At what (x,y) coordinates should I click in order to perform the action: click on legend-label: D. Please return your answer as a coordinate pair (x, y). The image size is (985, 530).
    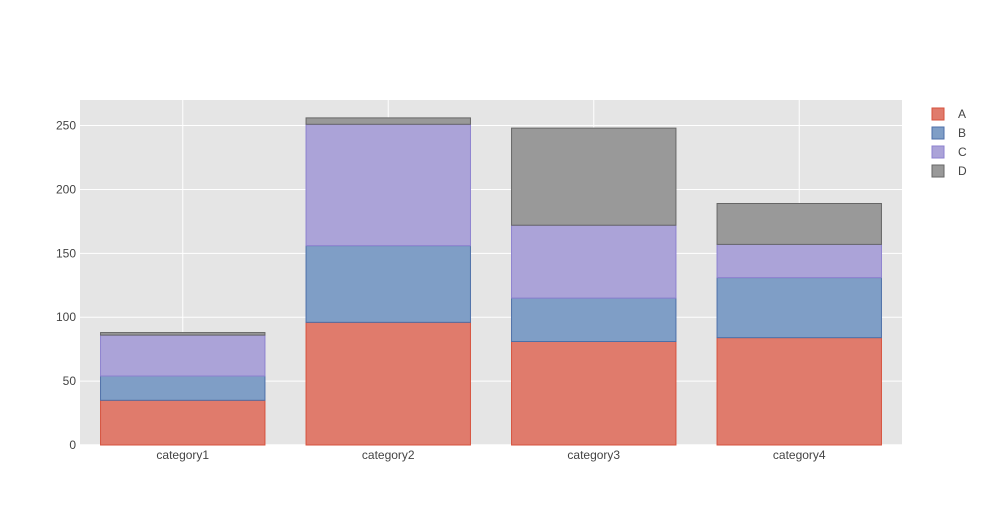
    Looking at the image, I should click on (962, 171).